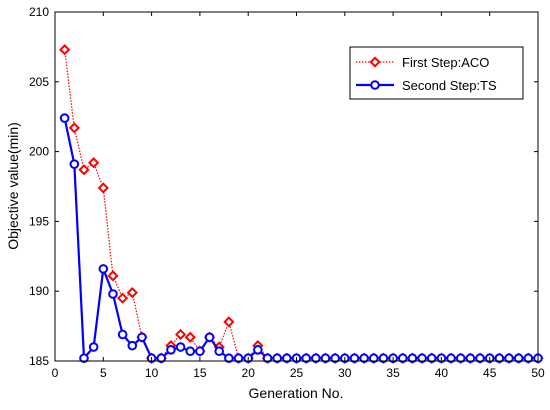  I want to click on x-tick-label: 20, so click(249, 373).